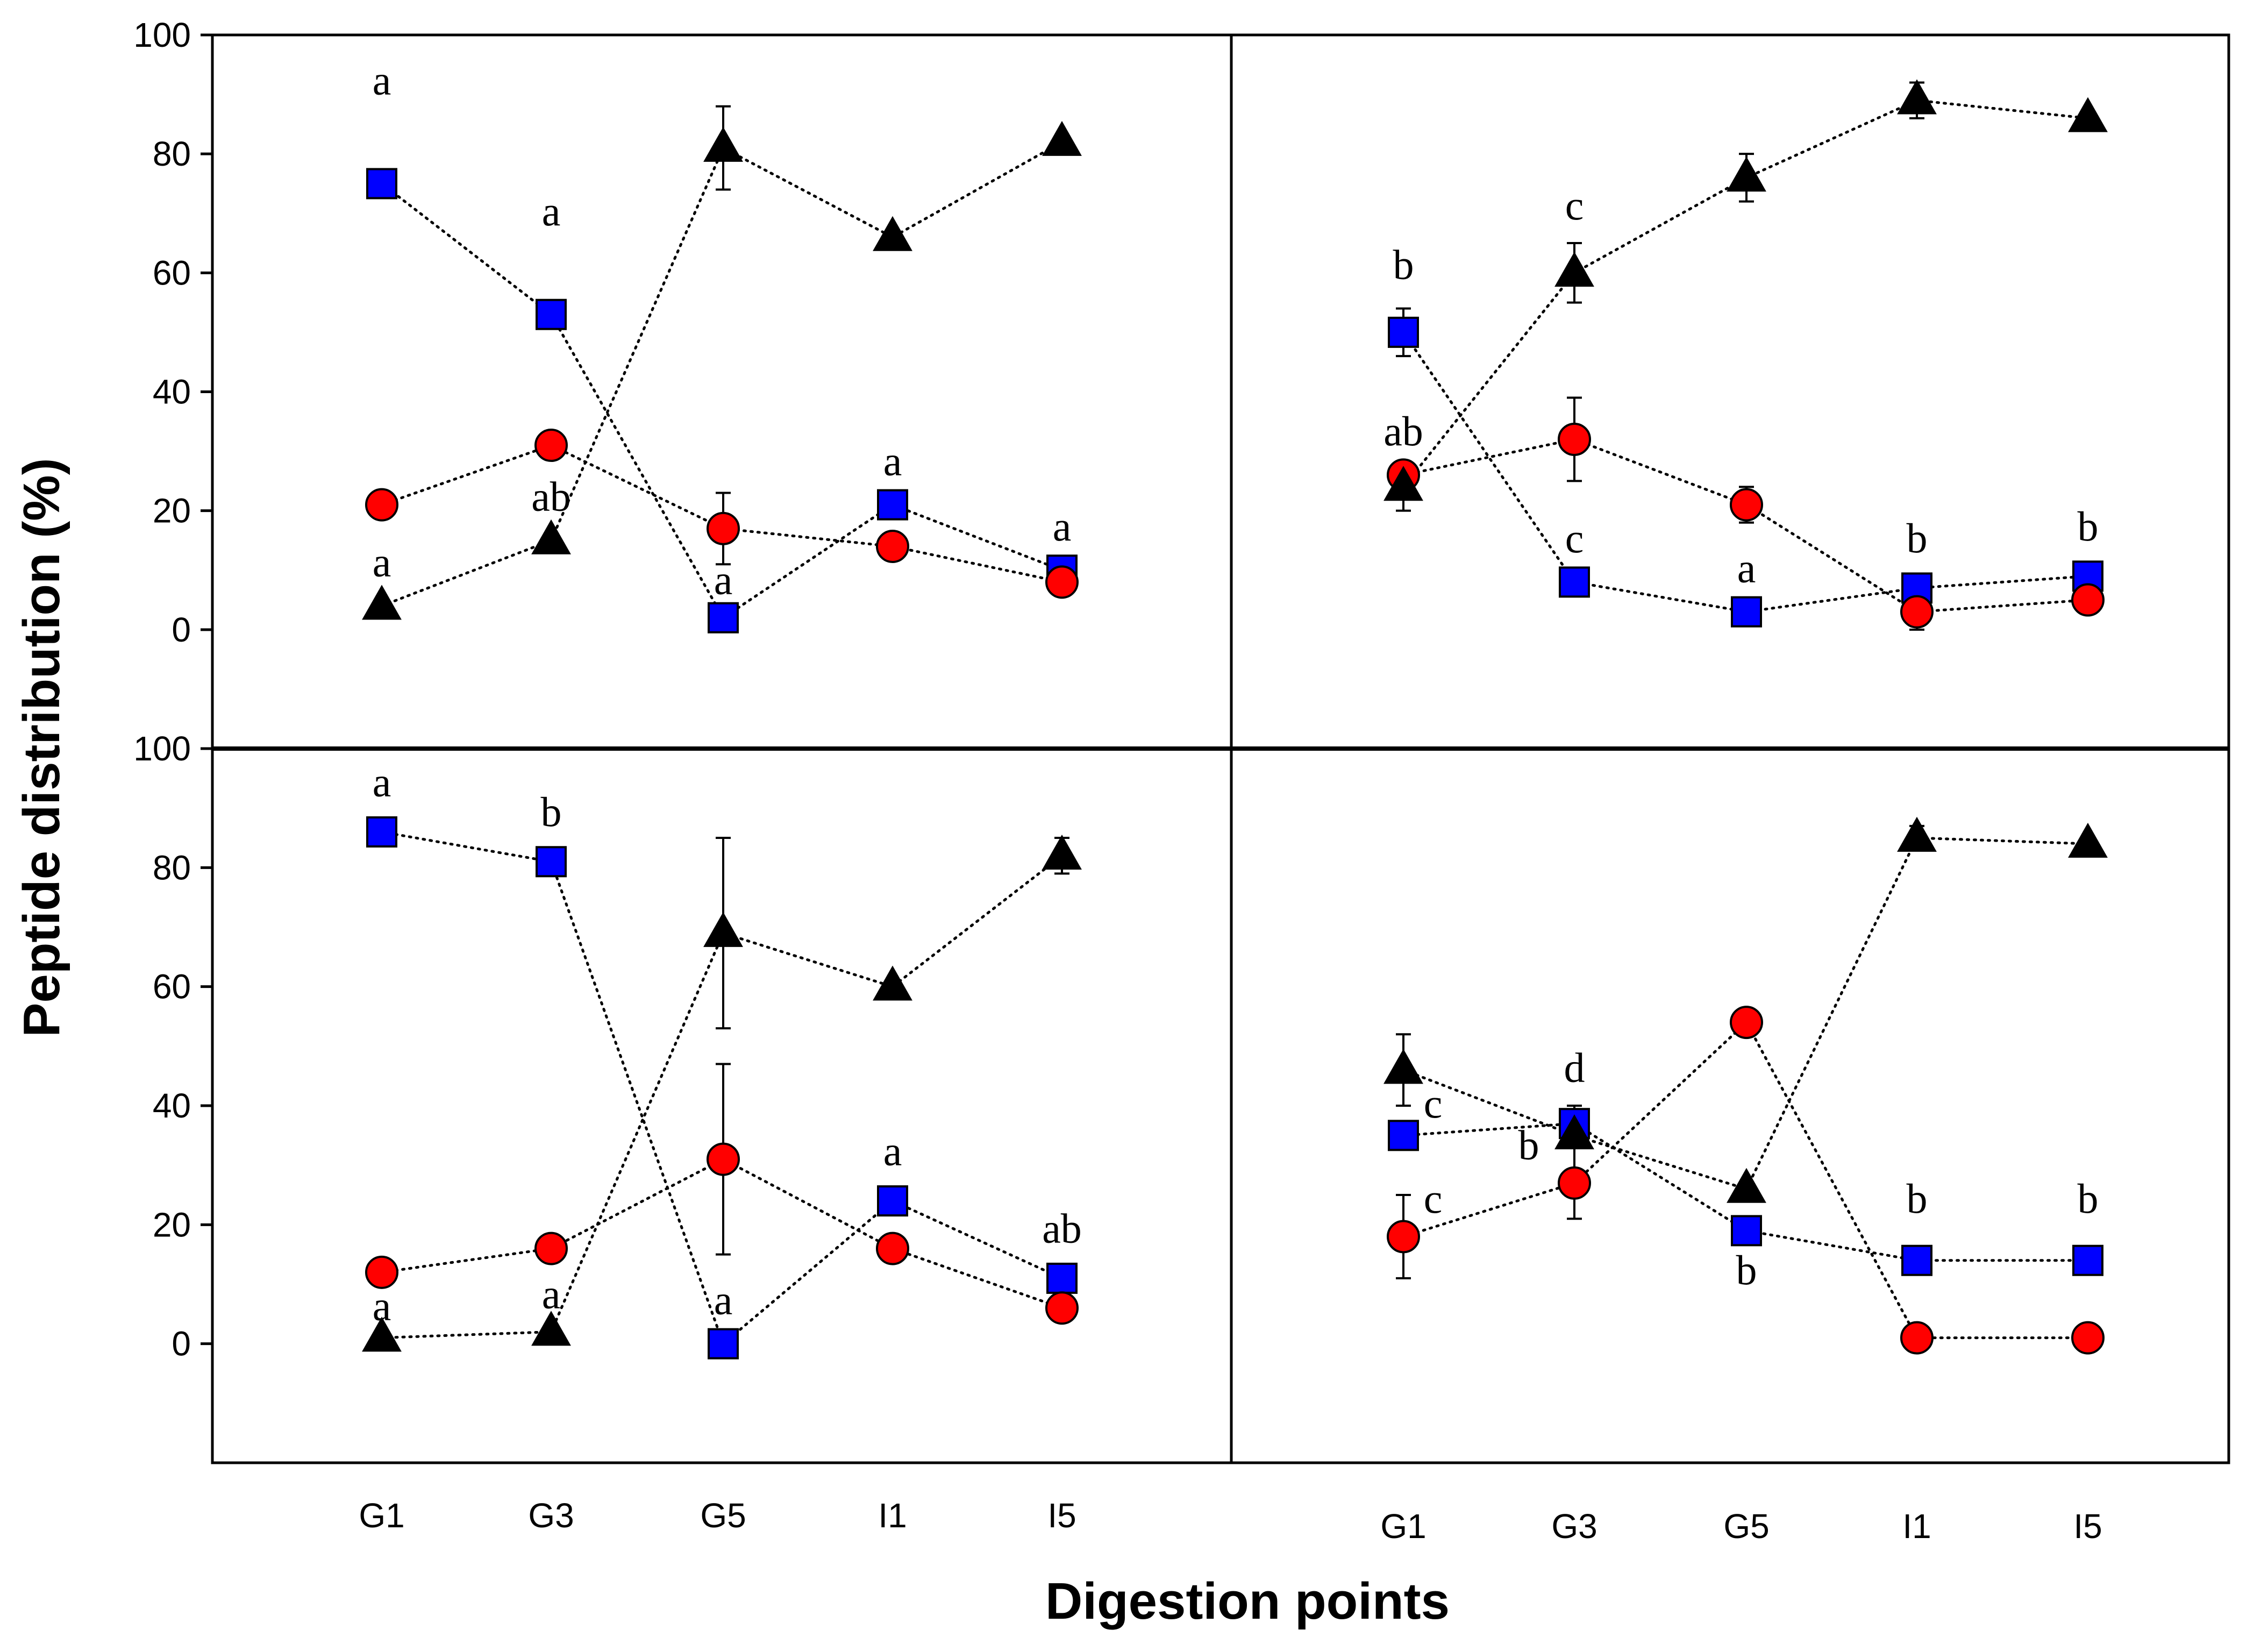 Image resolution: width=2268 pixels, height=1644 pixels. What do you see at coordinates (1916, 1527) in the screenshot?
I see `x-tick-label: I1` at bounding box center [1916, 1527].